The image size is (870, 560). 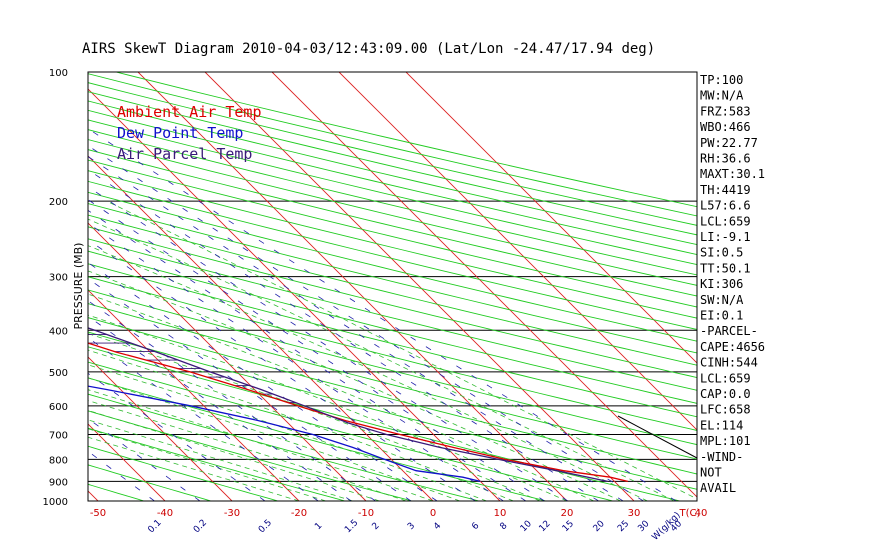 What do you see at coordinates (299, 513) in the screenshot?
I see `bottom-tick-label: -20` at bounding box center [299, 513].